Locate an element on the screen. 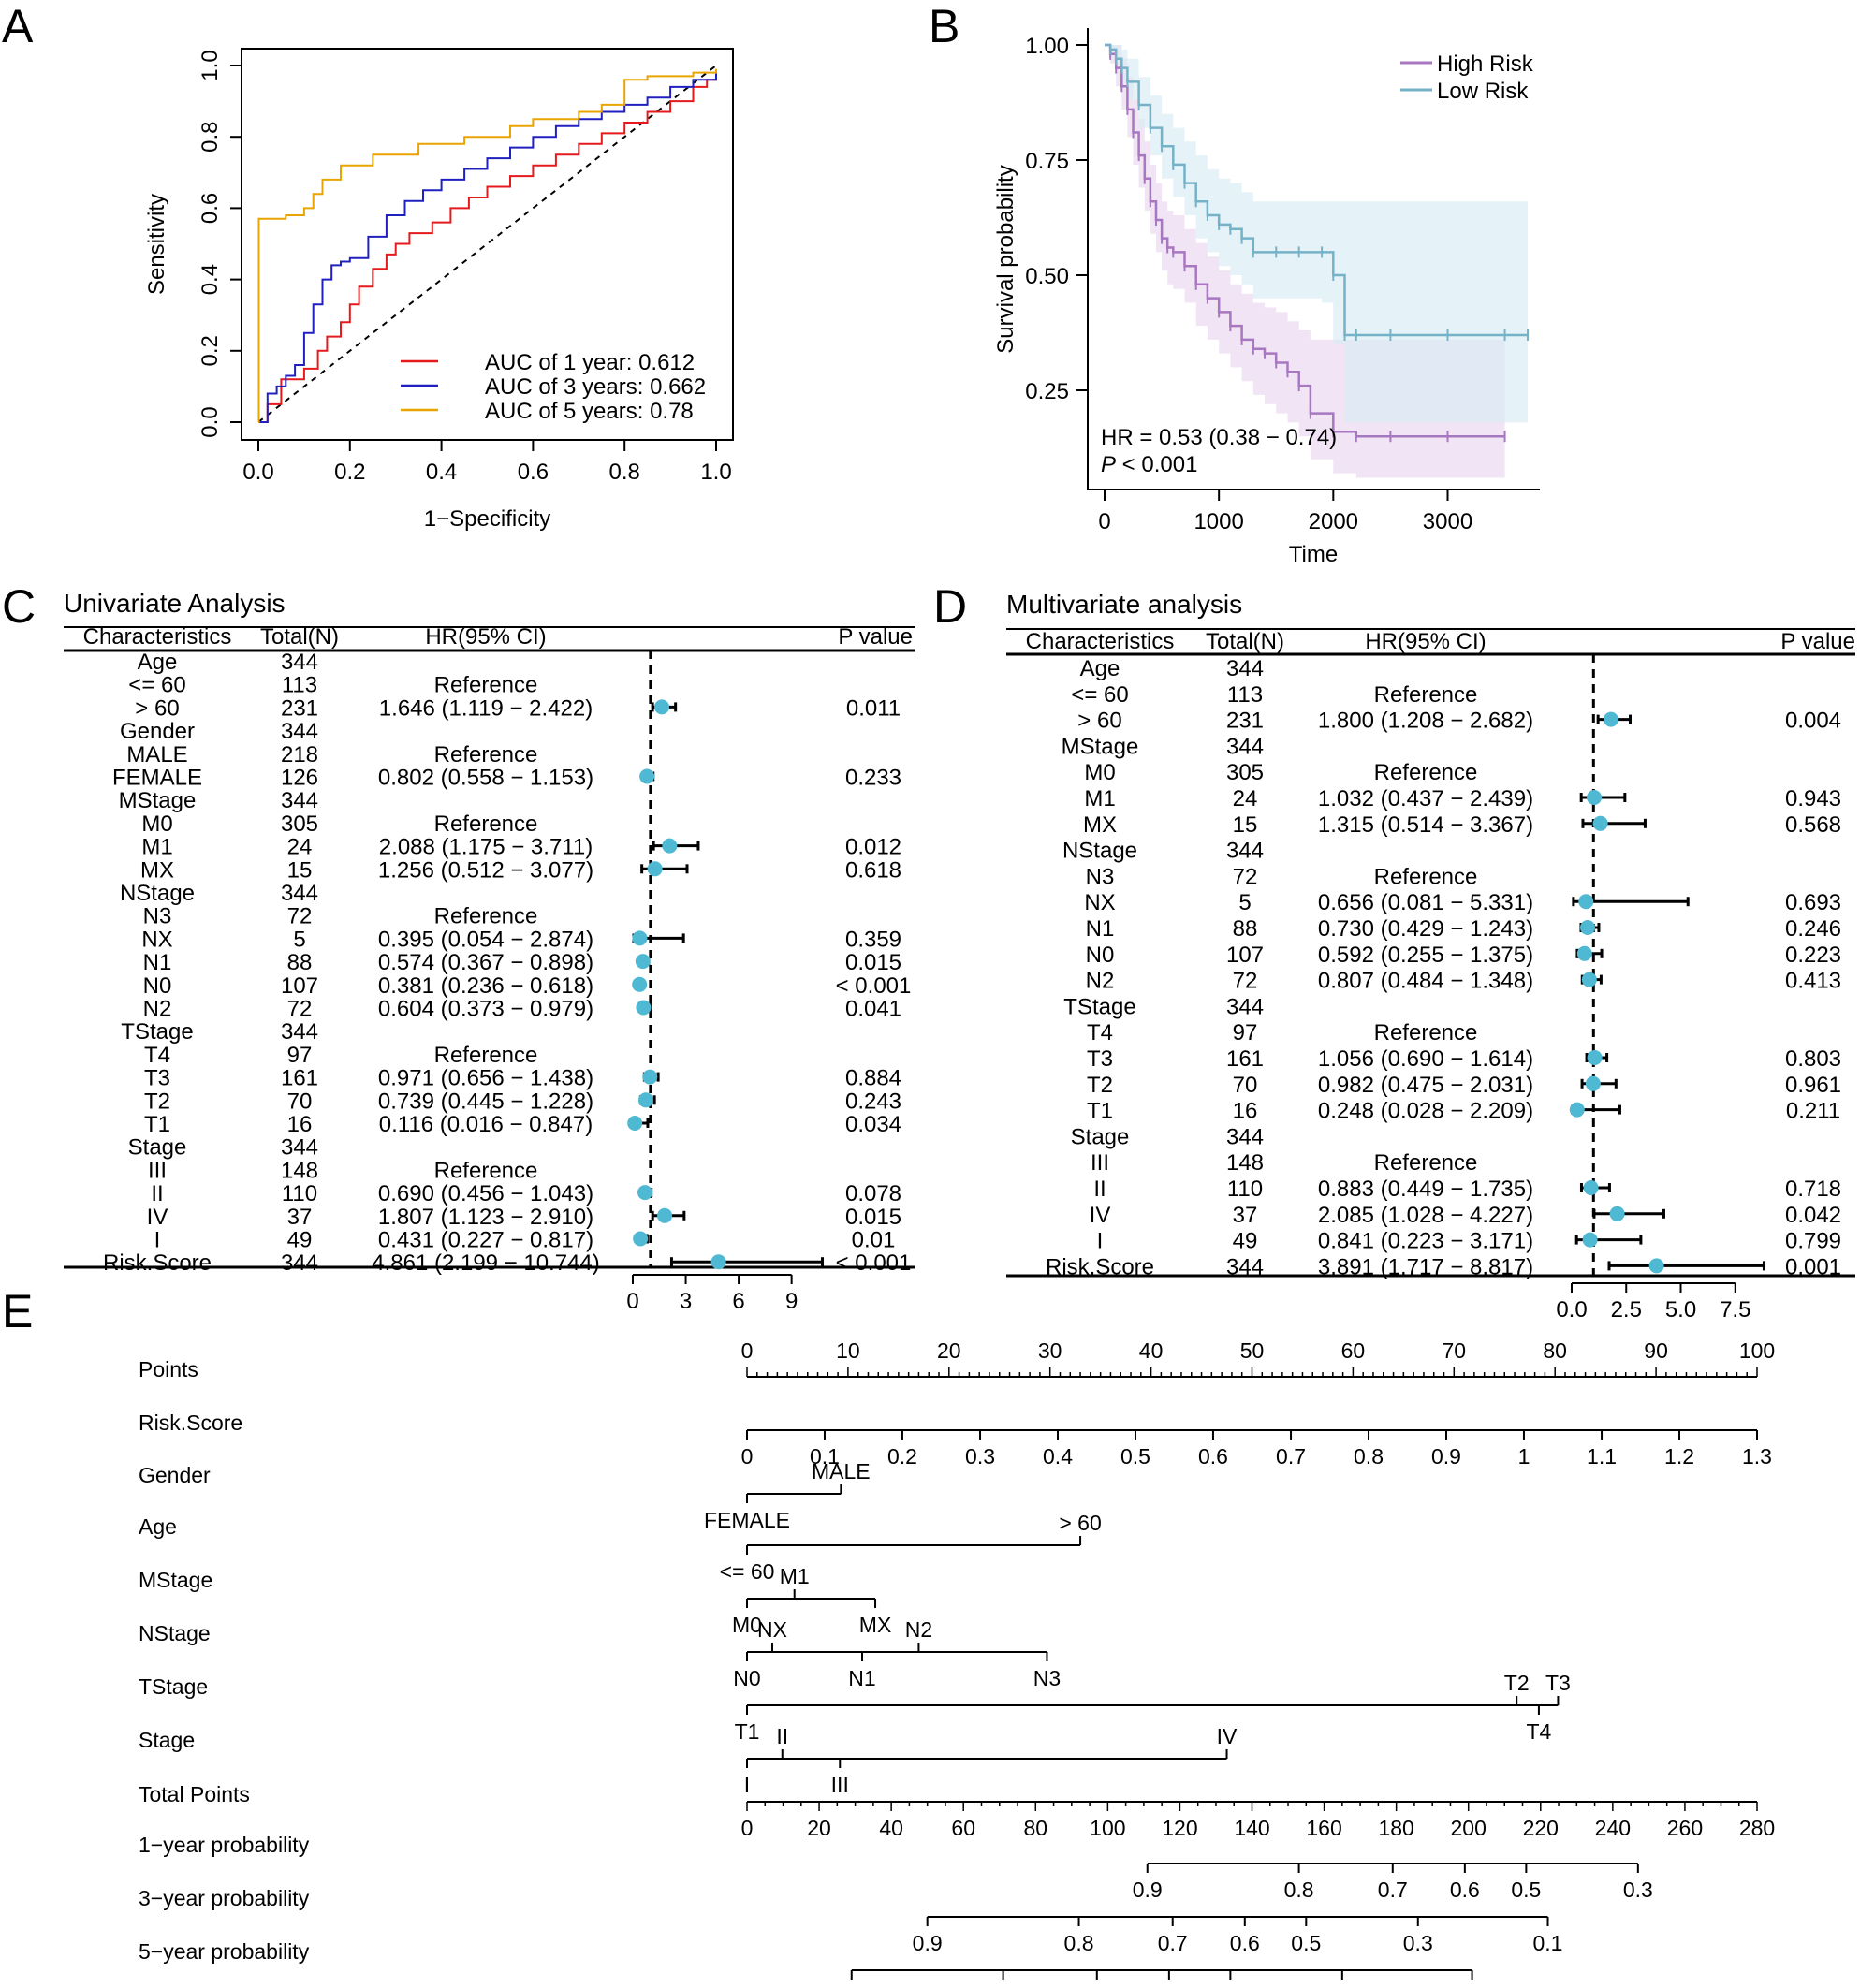 The width and height of the screenshot is (1860, 1988). panel-letter-e: E is located at coordinates (17, 1311).